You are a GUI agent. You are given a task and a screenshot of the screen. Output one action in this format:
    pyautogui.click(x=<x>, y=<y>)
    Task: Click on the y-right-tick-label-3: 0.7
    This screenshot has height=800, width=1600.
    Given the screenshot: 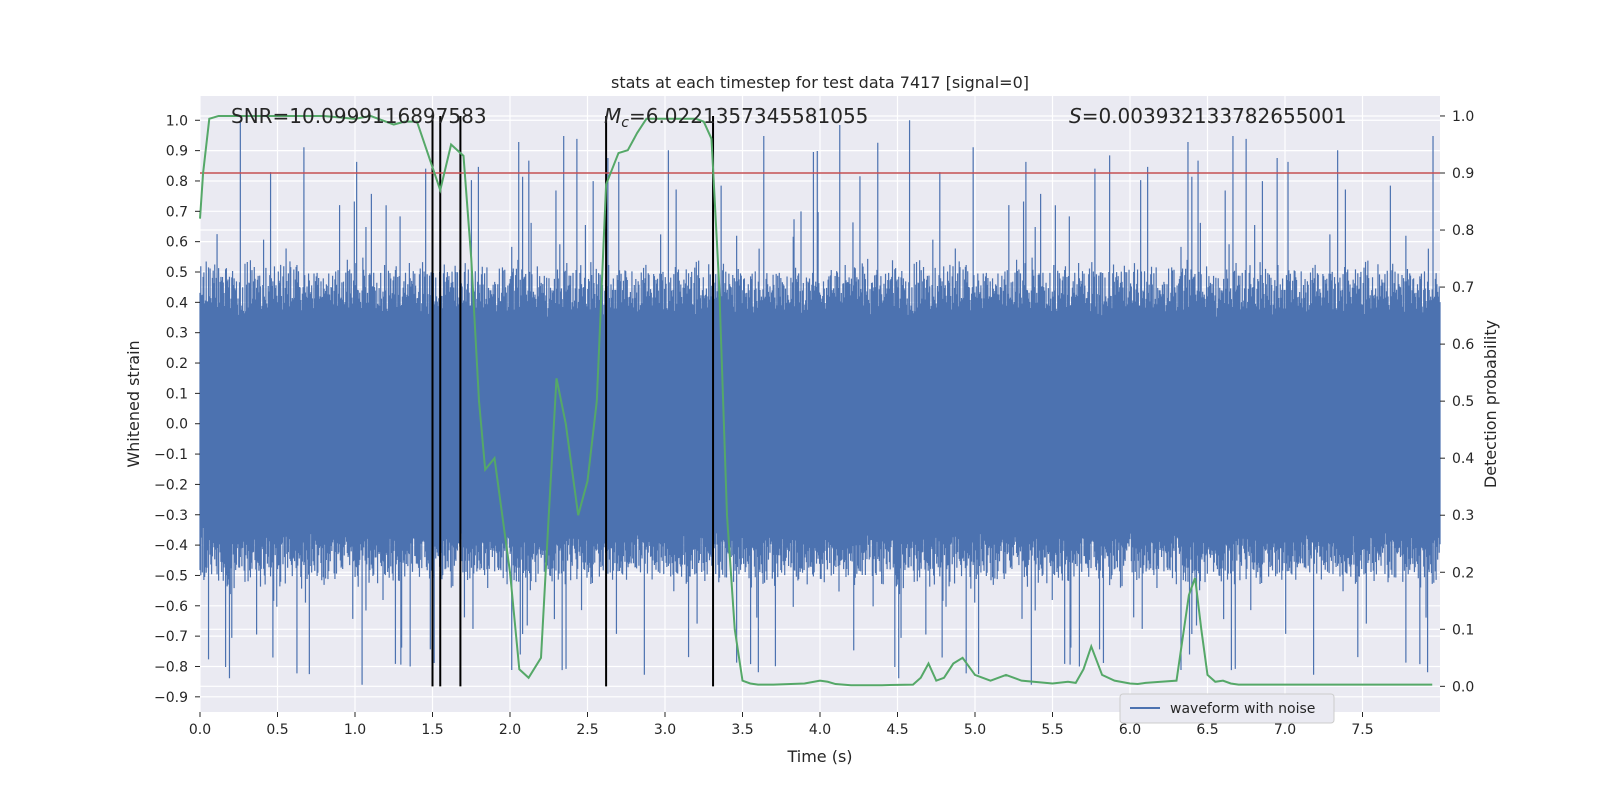 What is the action you would take?
    pyautogui.click(x=1463, y=288)
    